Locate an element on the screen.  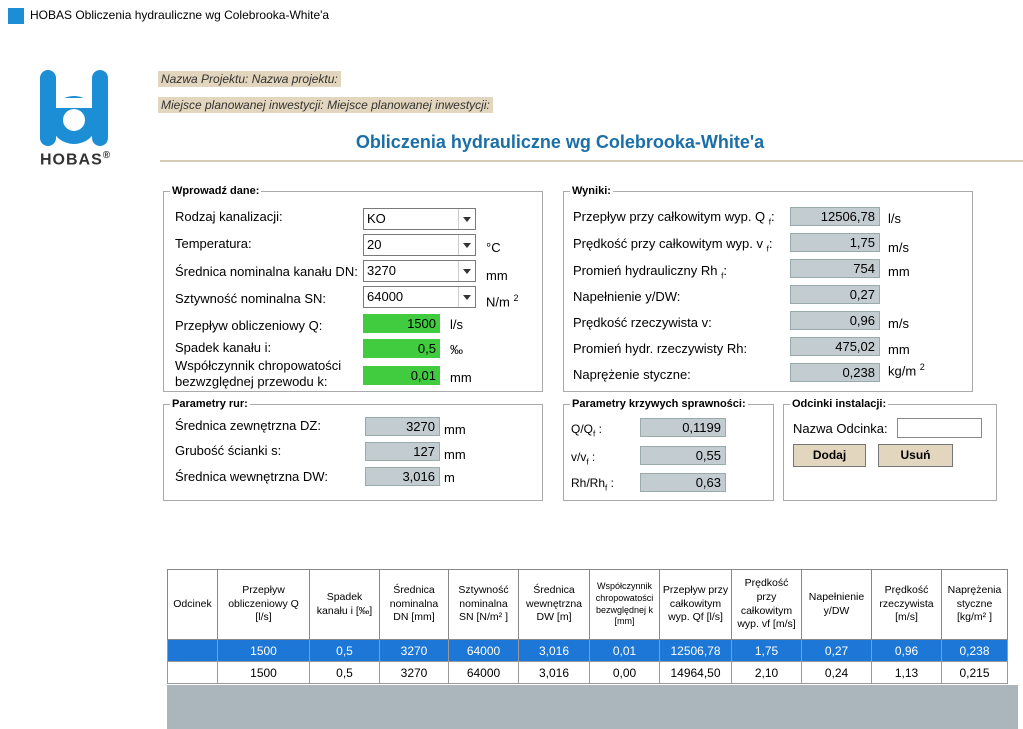
project-place-value: Miejsce planowanej inwestycji: is located at coordinates (408, 105).